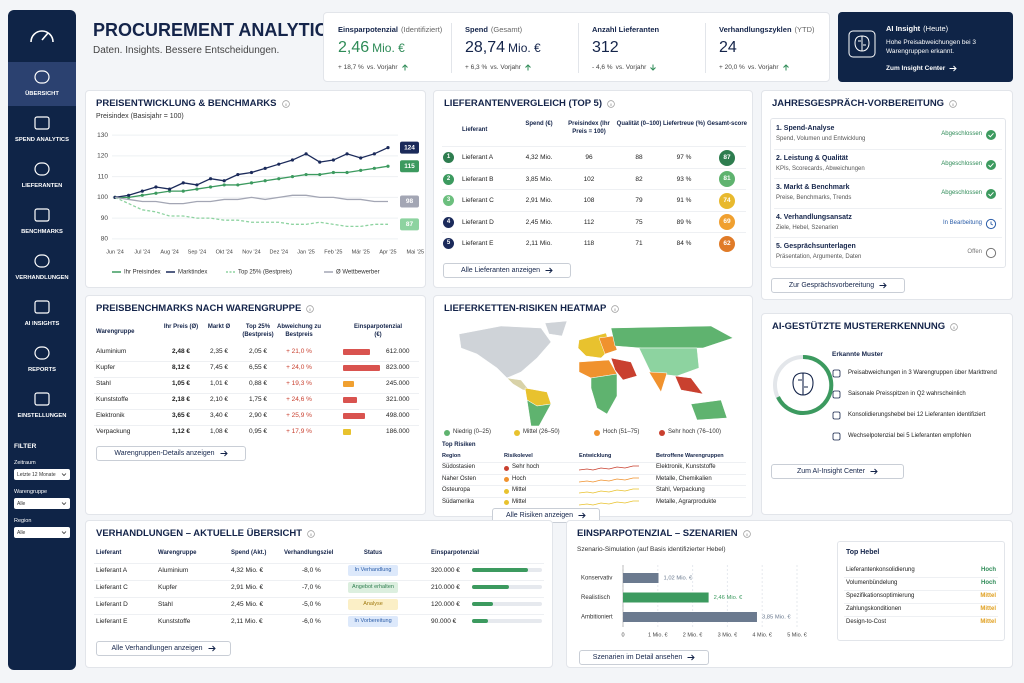 This screenshot has height=683, width=1024. Describe the element at coordinates (507, 270) in the screenshot. I see `button: Alle Lieferanten anzeigen` at that location.